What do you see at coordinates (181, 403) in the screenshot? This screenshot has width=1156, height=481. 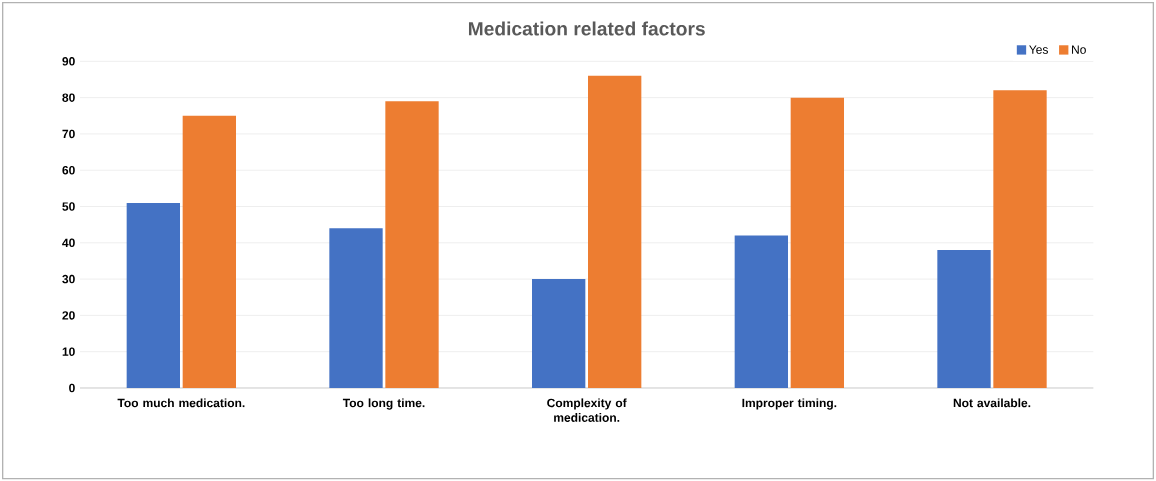 I see `x-tick-label: Too much medication.` at bounding box center [181, 403].